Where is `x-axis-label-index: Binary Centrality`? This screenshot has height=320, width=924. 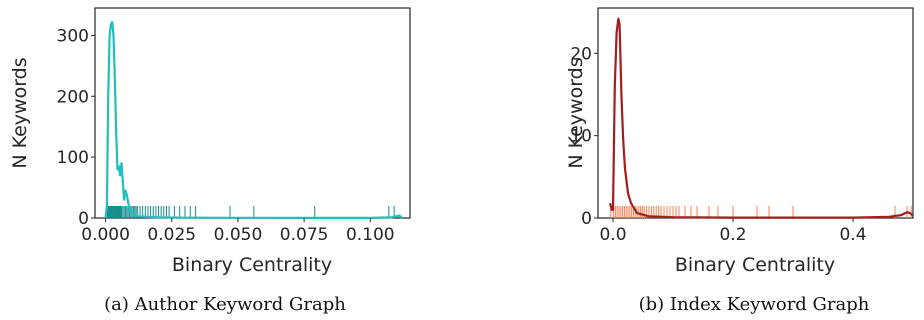
x-axis-label-index: Binary Centrality is located at coordinates (755, 265).